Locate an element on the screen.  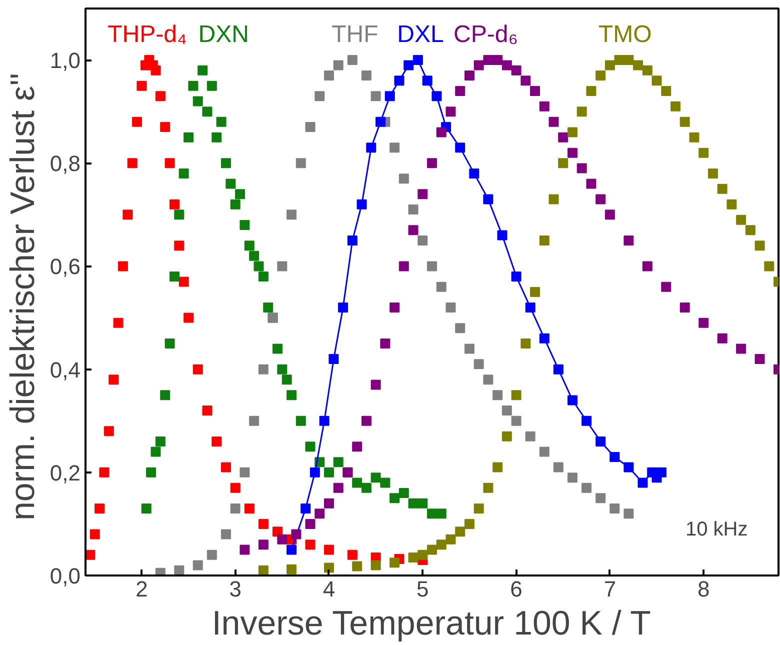
y-tick-label: 0,8 is located at coordinates (65, 163).